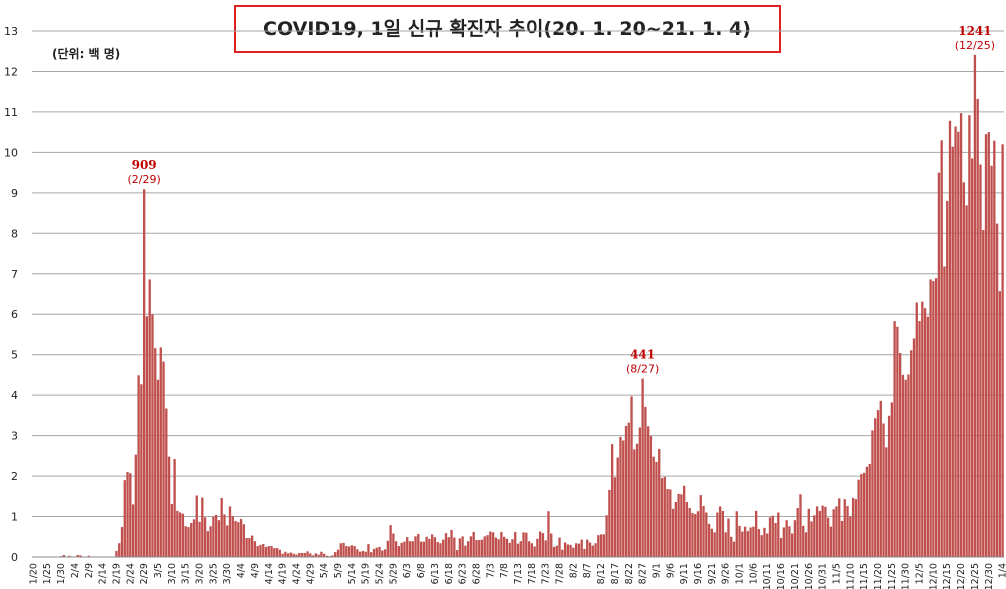 Image resolution: width=1006 pixels, height=589 pixels. I want to click on x-tick-label: 4/9, so click(255, 570).